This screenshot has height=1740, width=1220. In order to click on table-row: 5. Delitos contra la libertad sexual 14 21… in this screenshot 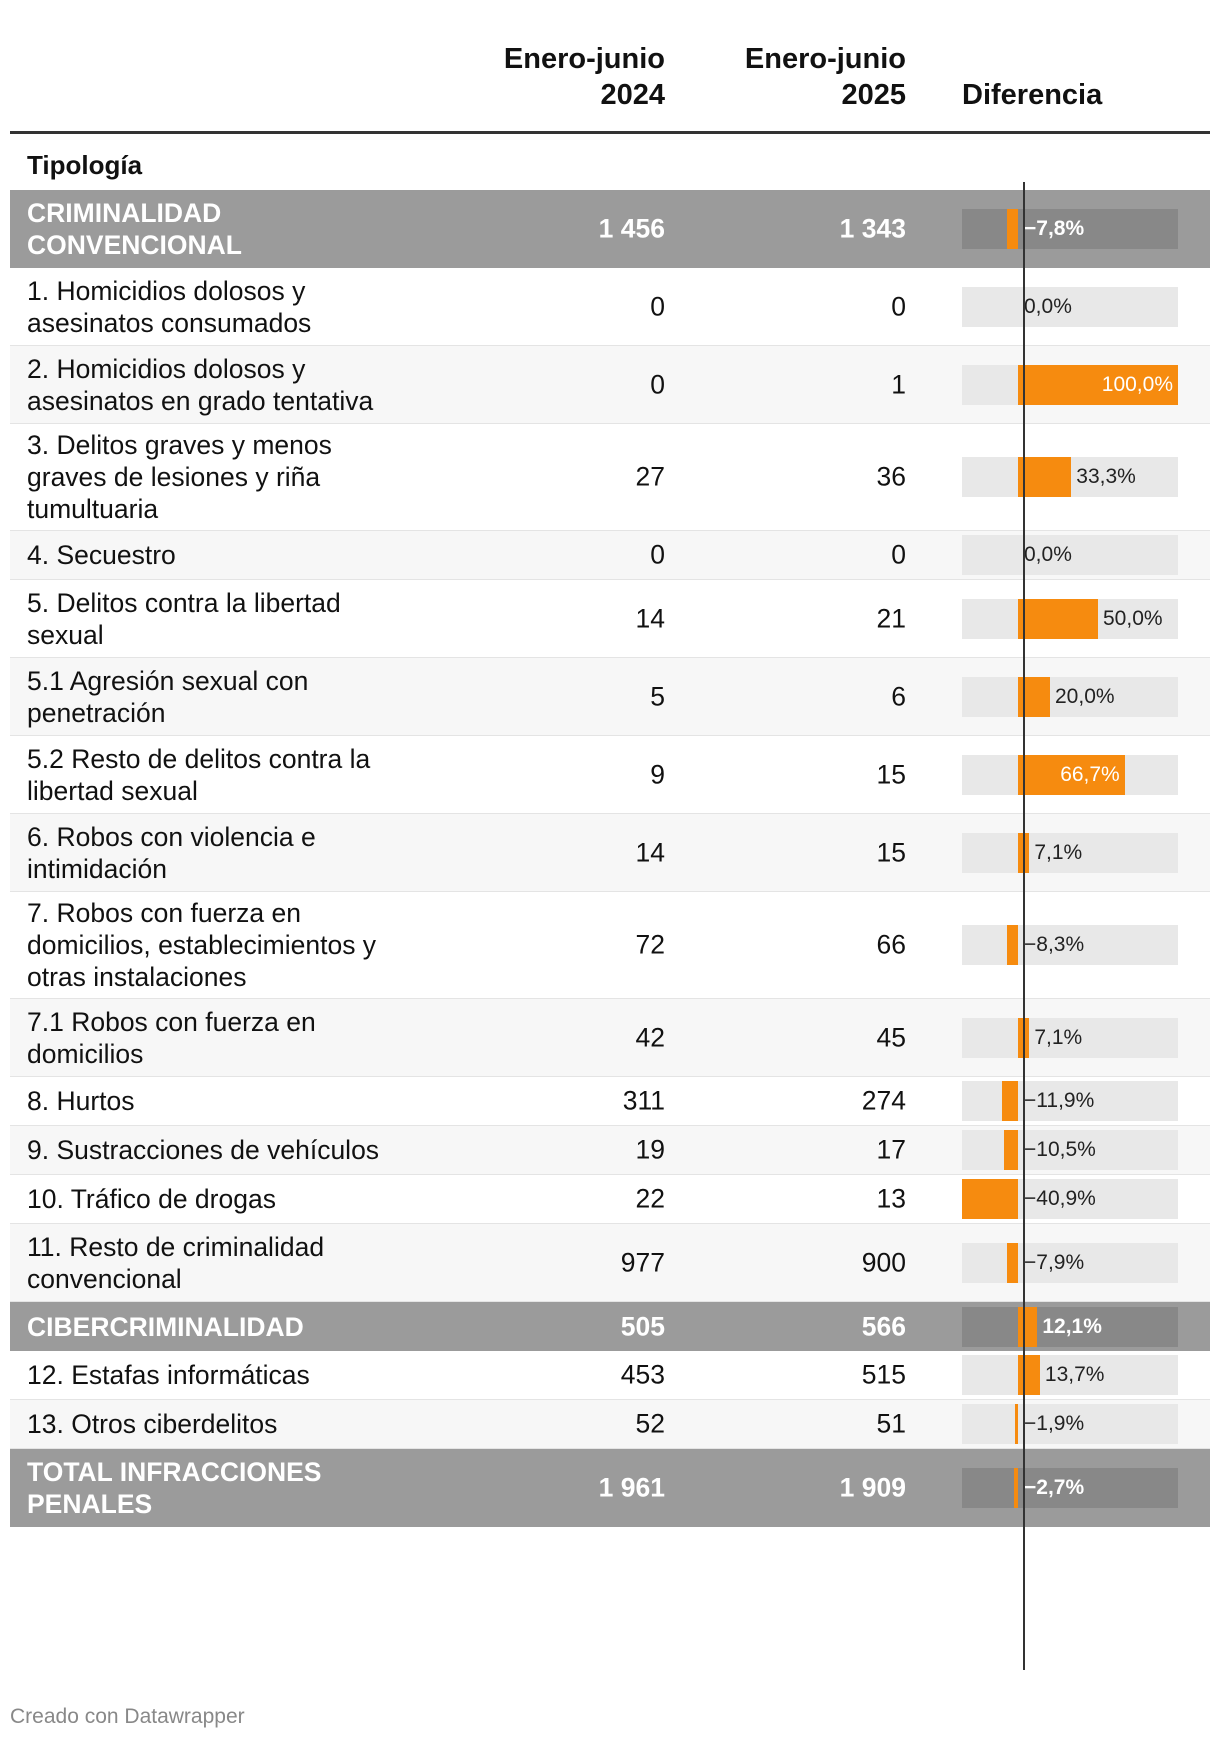, I will do `click(610, 619)`.